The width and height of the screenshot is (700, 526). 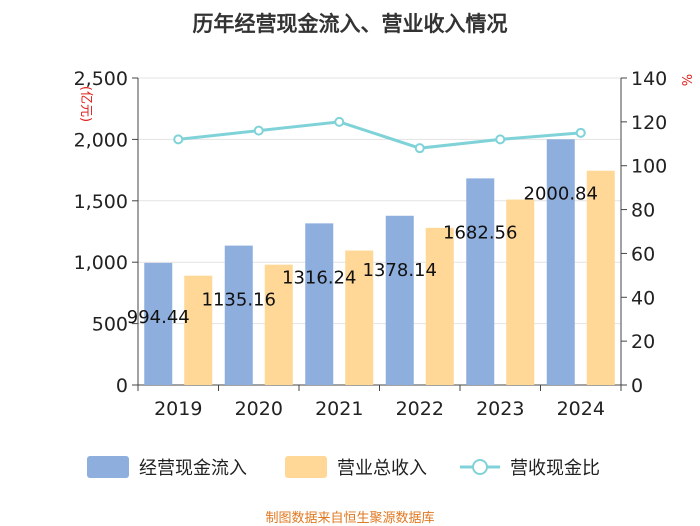 I want to click on left-axis-tick-label: 1,000, so click(x=101, y=263).